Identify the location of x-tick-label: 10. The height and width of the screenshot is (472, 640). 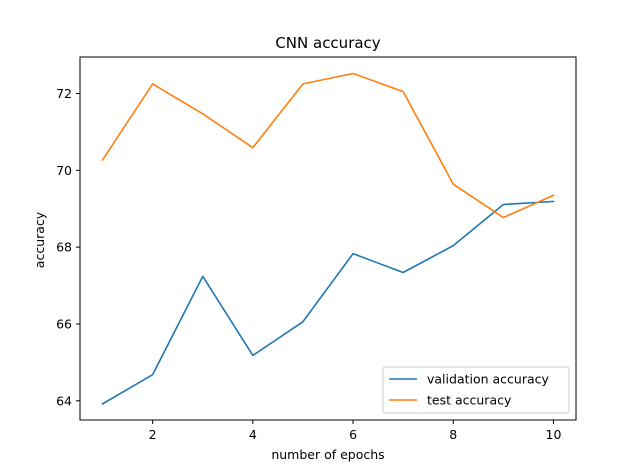
(554, 434).